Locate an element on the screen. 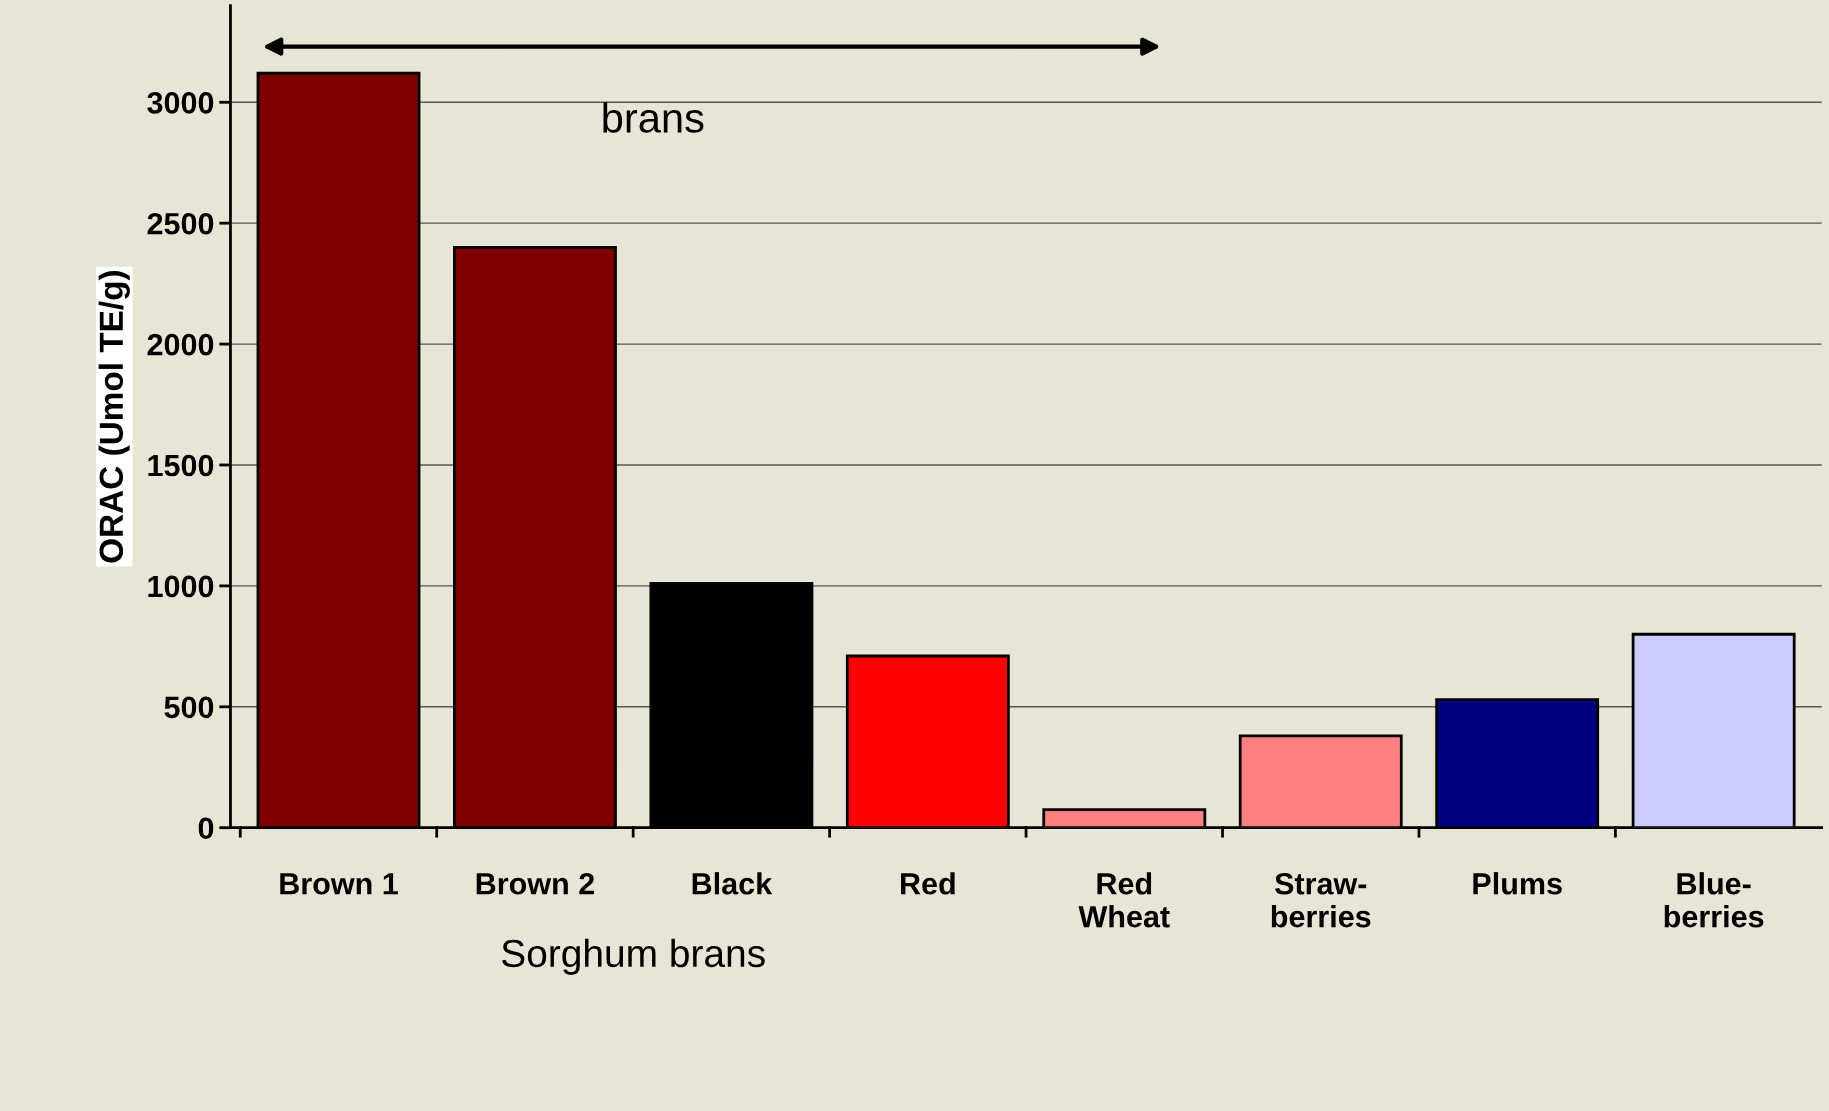 The height and width of the screenshot is (1111, 1829). x-tick-label: Plums is located at coordinates (1517, 883).